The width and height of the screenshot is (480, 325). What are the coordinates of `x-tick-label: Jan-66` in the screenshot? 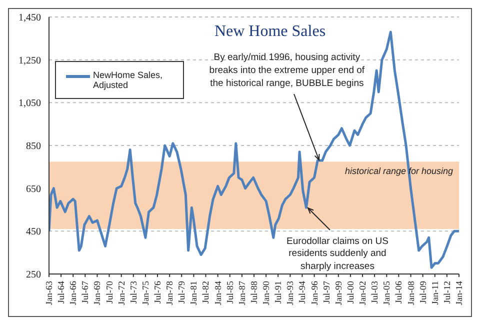 It's located at (73, 292).